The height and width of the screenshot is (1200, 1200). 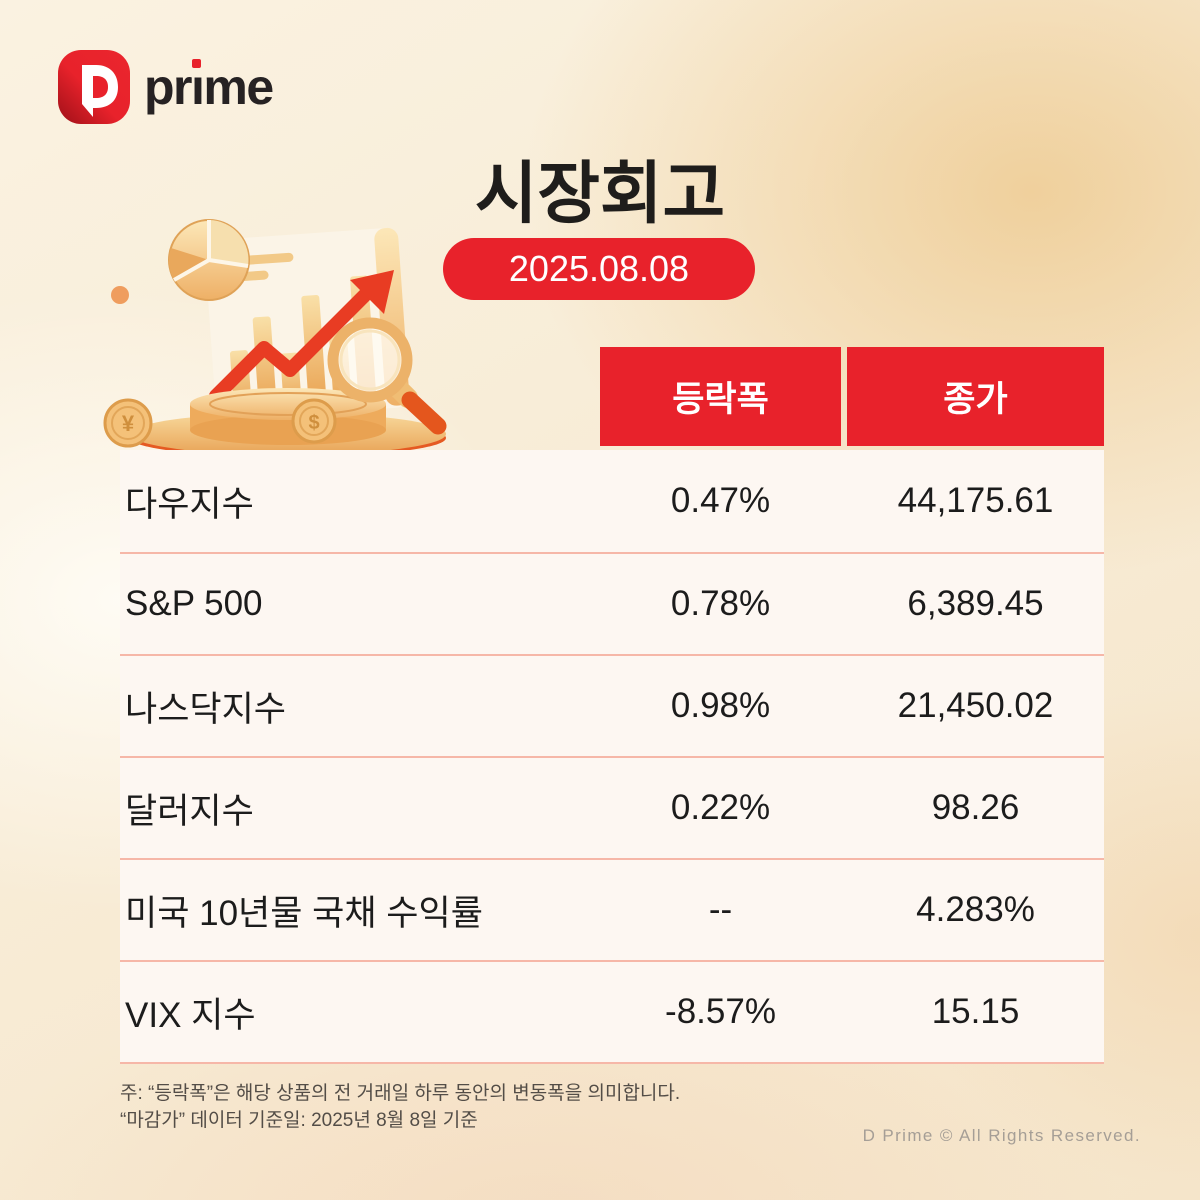 What do you see at coordinates (975, 603) in the screenshot?
I see `close-value: 6,389.45` at bounding box center [975, 603].